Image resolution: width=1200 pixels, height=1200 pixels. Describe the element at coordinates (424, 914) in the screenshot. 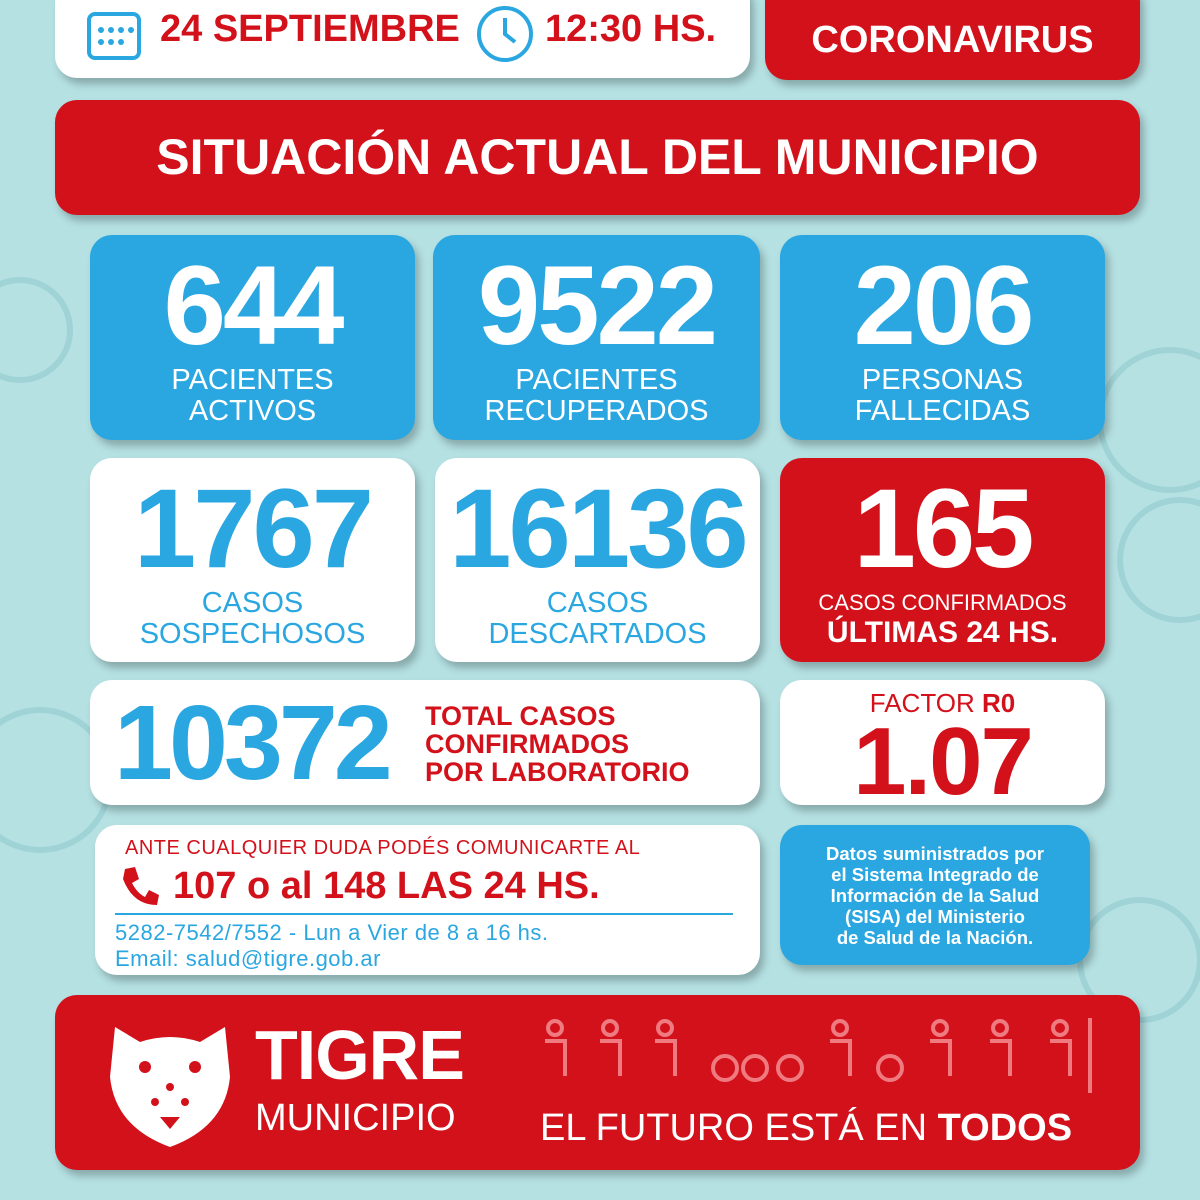

I see `divider` at that location.